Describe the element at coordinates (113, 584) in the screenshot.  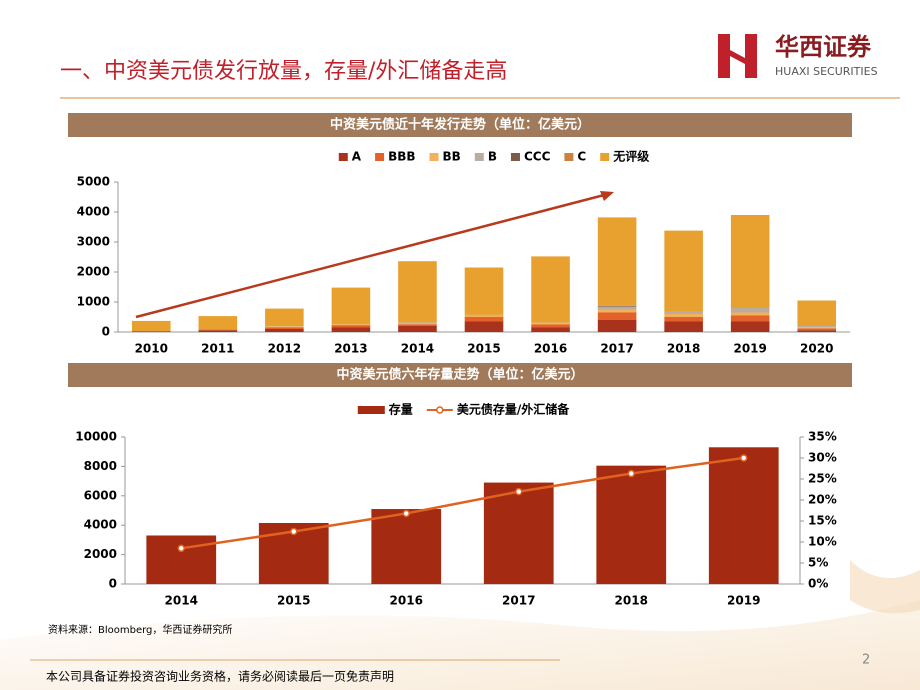
I see `y-tick-label: 0` at that location.